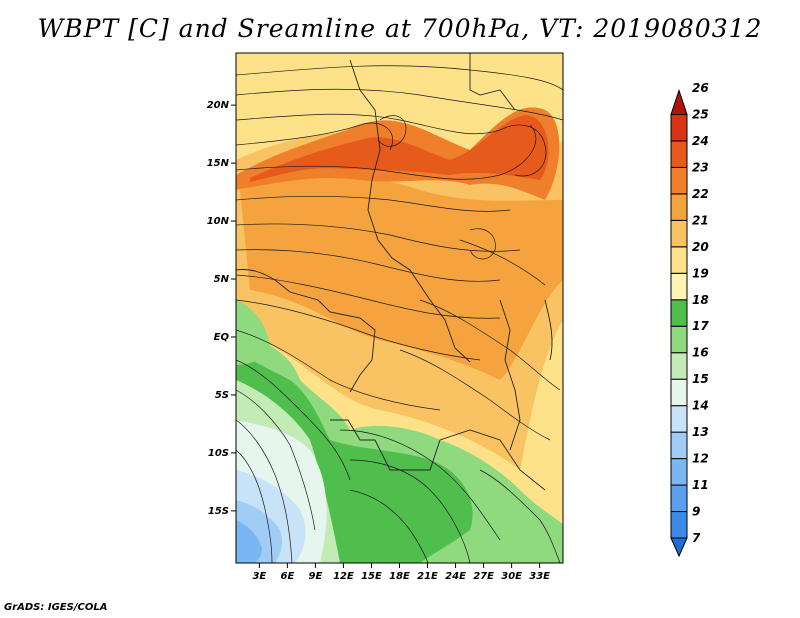  I want to click on lon-tick-label: 9E, so click(316, 576).